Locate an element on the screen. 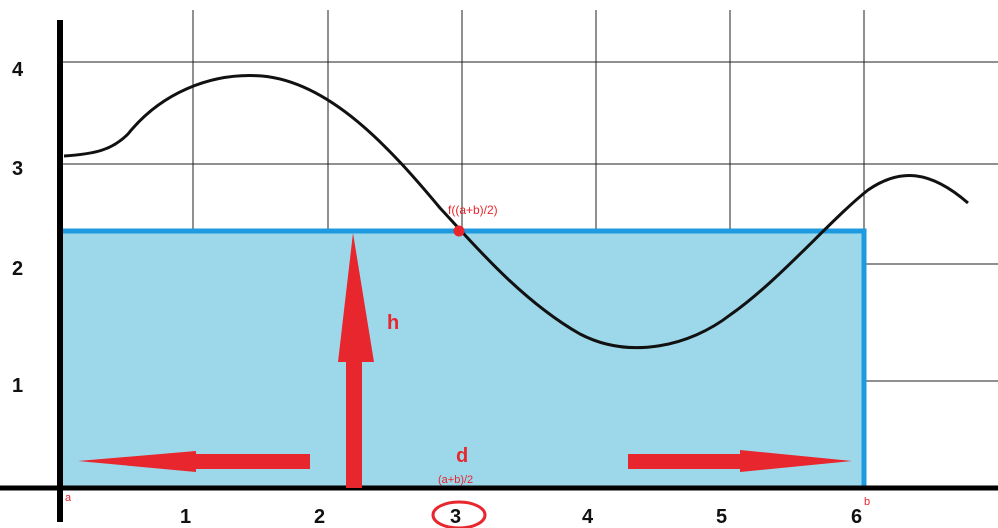 The width and height of the screenshot is (998, 528). y-tick-label: 1 is located at coordinates (17, 386).